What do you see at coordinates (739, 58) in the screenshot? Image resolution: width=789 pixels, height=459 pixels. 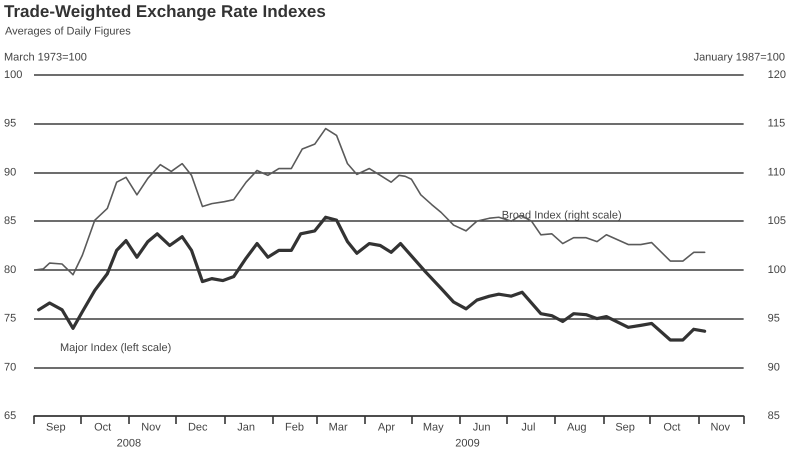 I see `y2-axis-title: January 1987=100` at bounding box center [739, 58].